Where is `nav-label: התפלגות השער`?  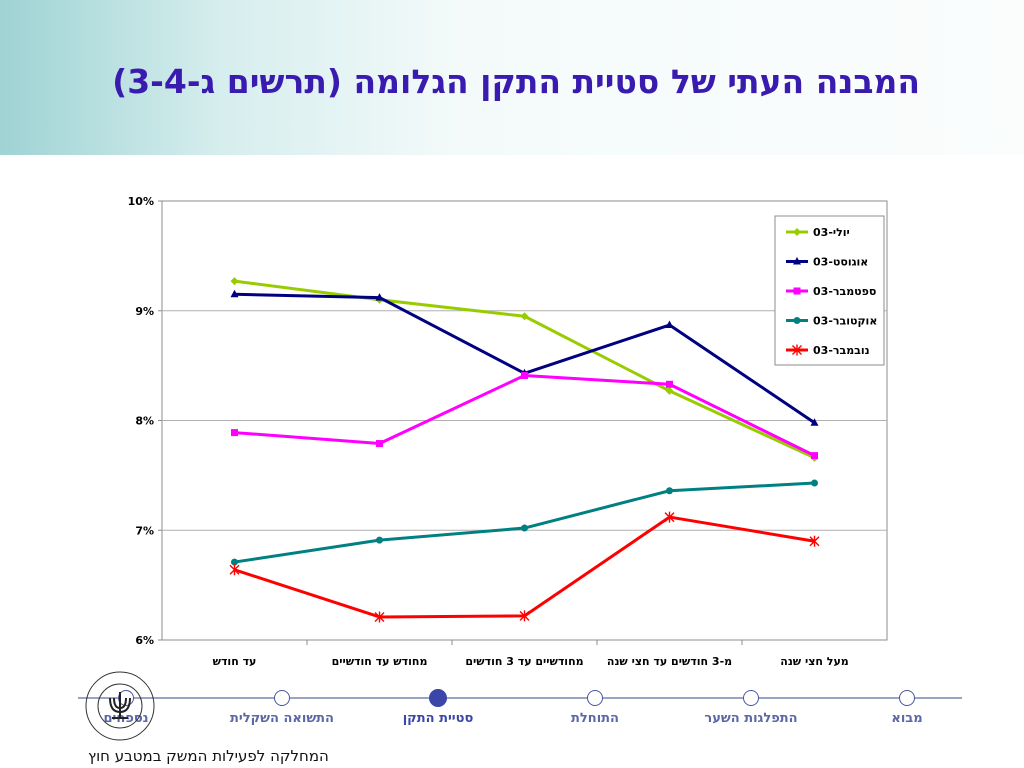 nav-label: התפלגות השער is located at coordinates (751, 718).